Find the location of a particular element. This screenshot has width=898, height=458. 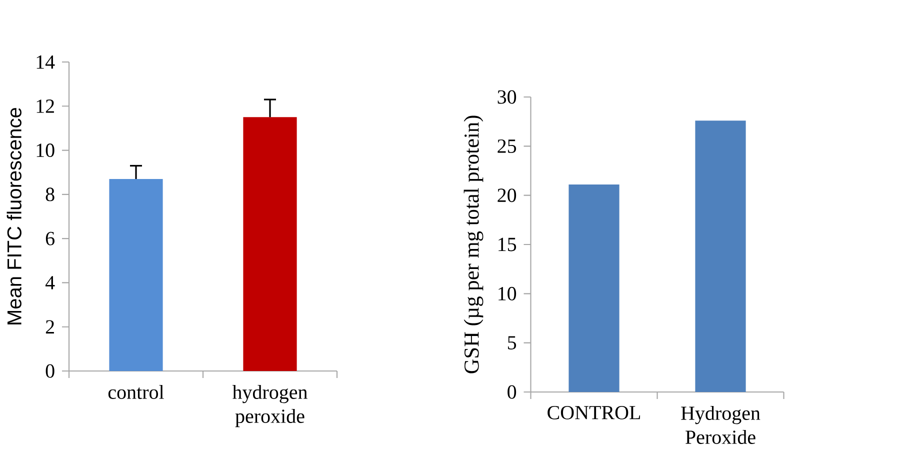

y-tick-label: 25 is located at coordinates (507, 146).